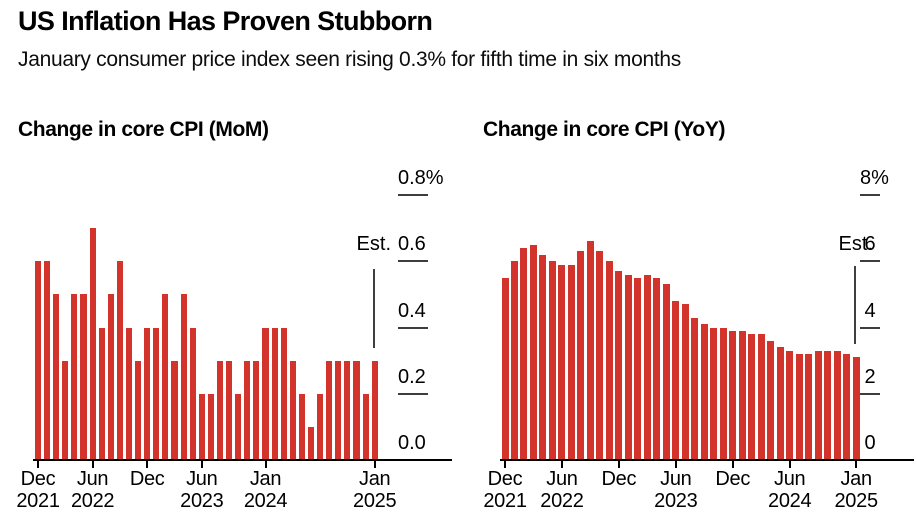  I want to click on x-tick-label: Jan 2024, so click(265, 490).